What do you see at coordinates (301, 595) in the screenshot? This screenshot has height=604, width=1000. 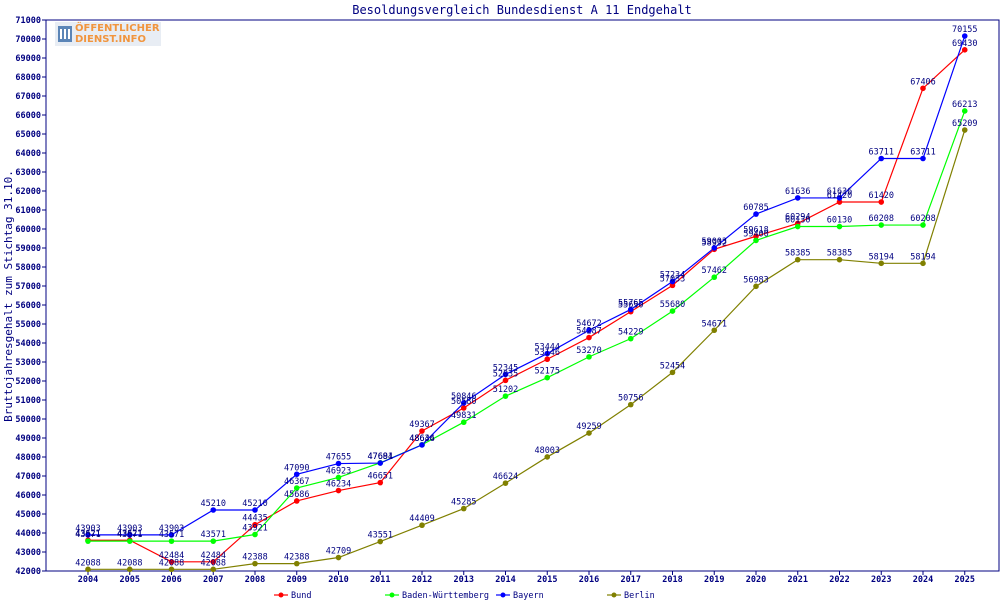 I see `legend-label: Bund` at bounding box center [301, 595].